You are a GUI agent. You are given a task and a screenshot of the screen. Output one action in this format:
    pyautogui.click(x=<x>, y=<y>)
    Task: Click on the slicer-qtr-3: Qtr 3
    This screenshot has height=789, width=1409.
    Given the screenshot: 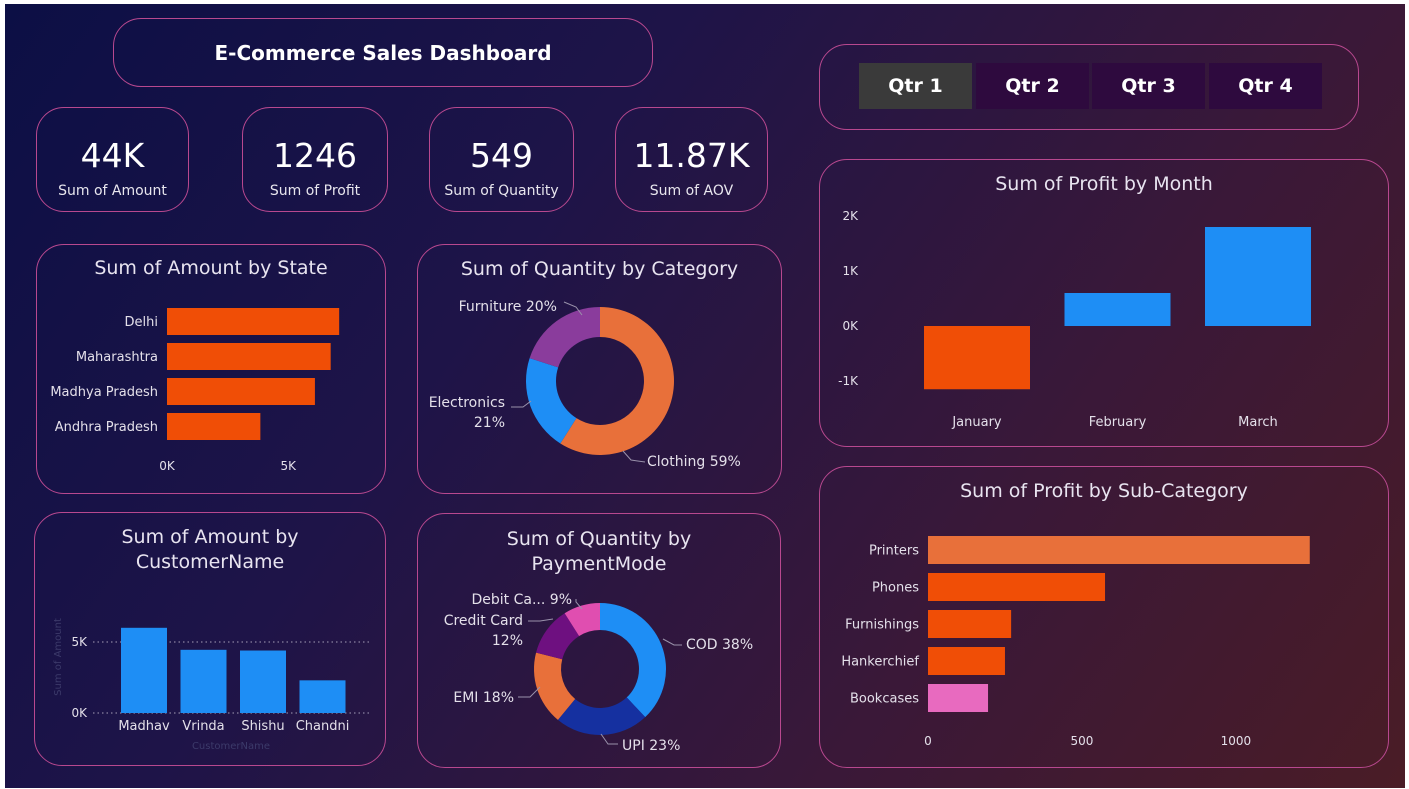 What is the action you would take?
    pyautogui.click(x=1148, y=86)
    